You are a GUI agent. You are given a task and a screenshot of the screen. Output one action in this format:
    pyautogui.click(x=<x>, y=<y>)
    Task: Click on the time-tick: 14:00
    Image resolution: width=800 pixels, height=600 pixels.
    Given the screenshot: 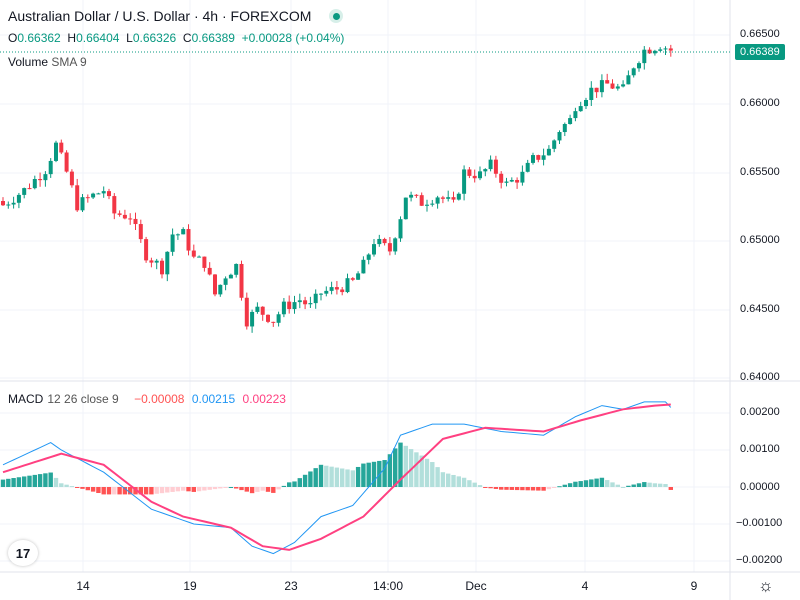 What is the action you would take?
    pyautogui.click(x=388, y=586)
    